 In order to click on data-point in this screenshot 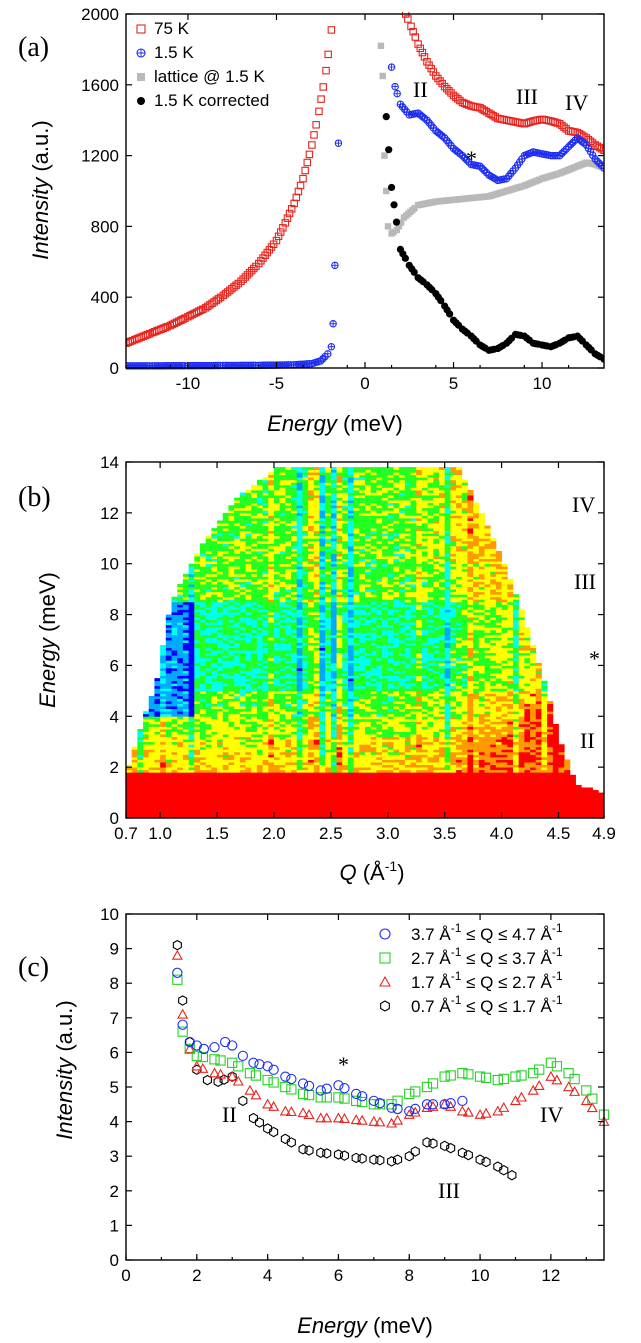, I will do `click(331, 30)`.